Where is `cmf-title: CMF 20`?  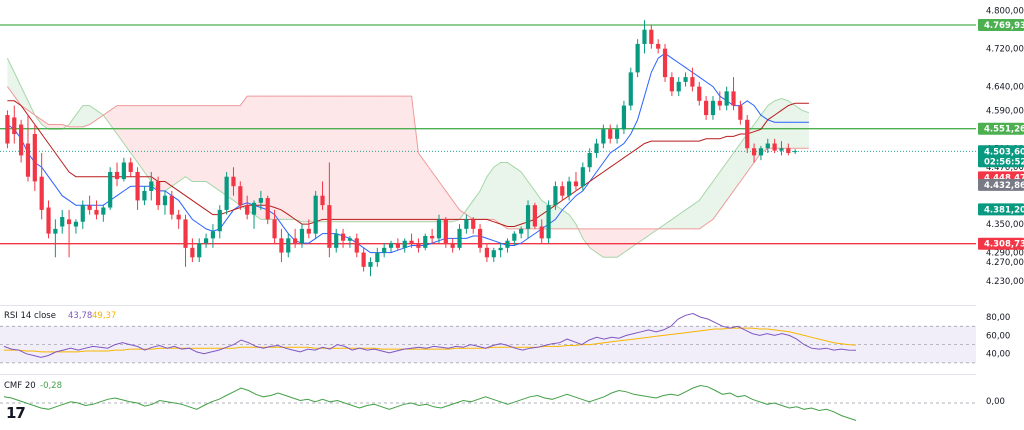
cmf-title: CMF 20 is located at coordinates (20, 386).